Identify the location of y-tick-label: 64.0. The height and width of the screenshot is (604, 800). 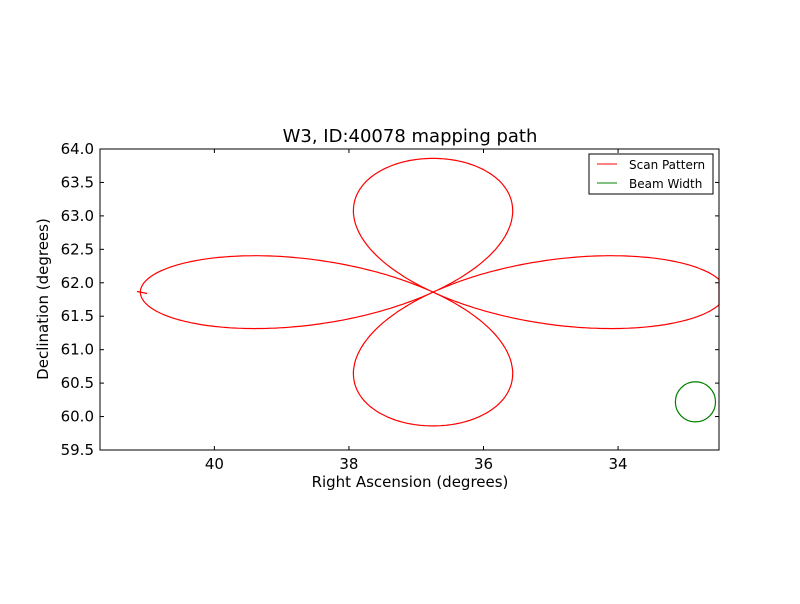
(77, 149).